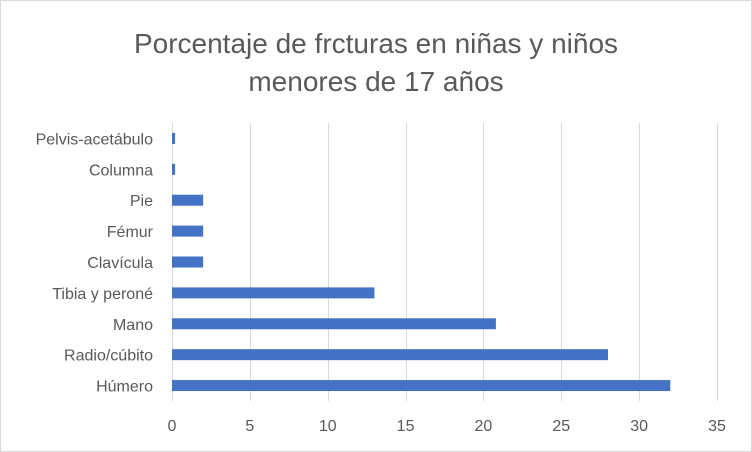  I want to click on x-tick-label: 30, so click(639, 426).